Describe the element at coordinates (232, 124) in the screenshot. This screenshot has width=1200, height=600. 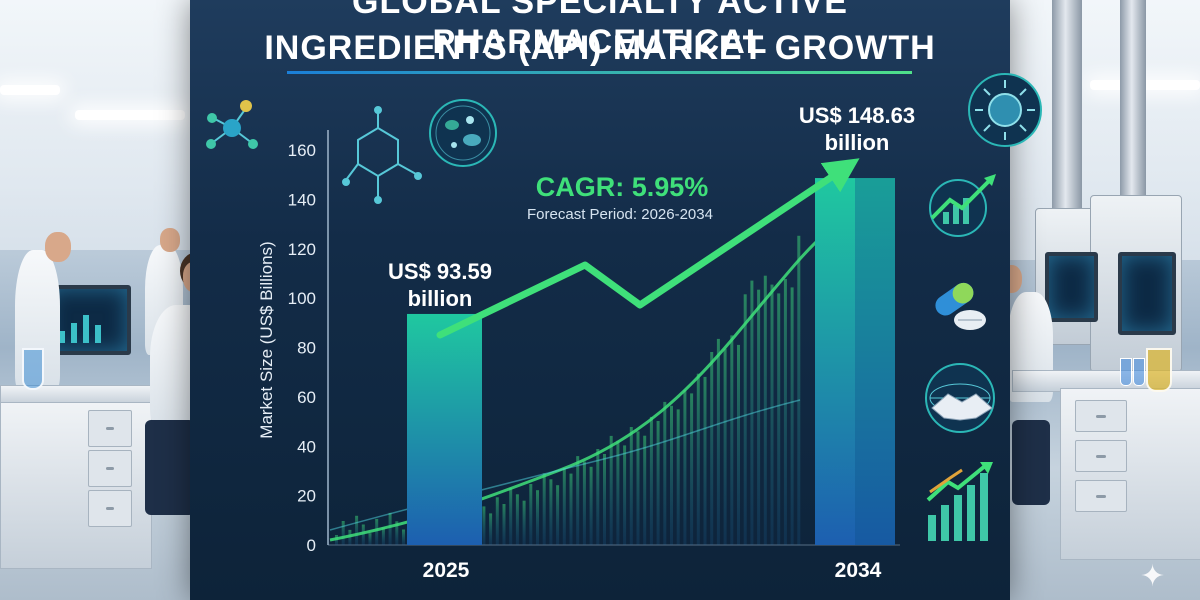
I see `molecule-icon` at that location.